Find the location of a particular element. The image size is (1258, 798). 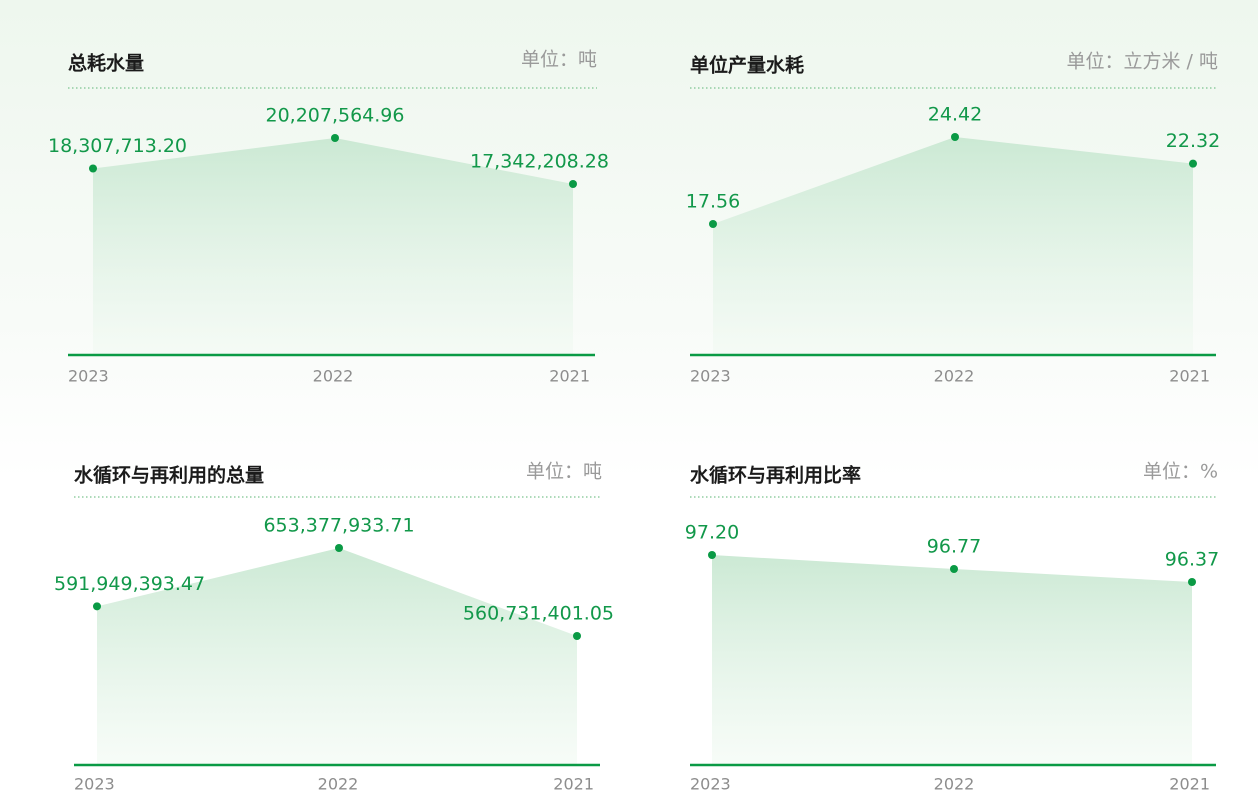

value-label: 17,342,208.28 is located at coordinates (539, 162).